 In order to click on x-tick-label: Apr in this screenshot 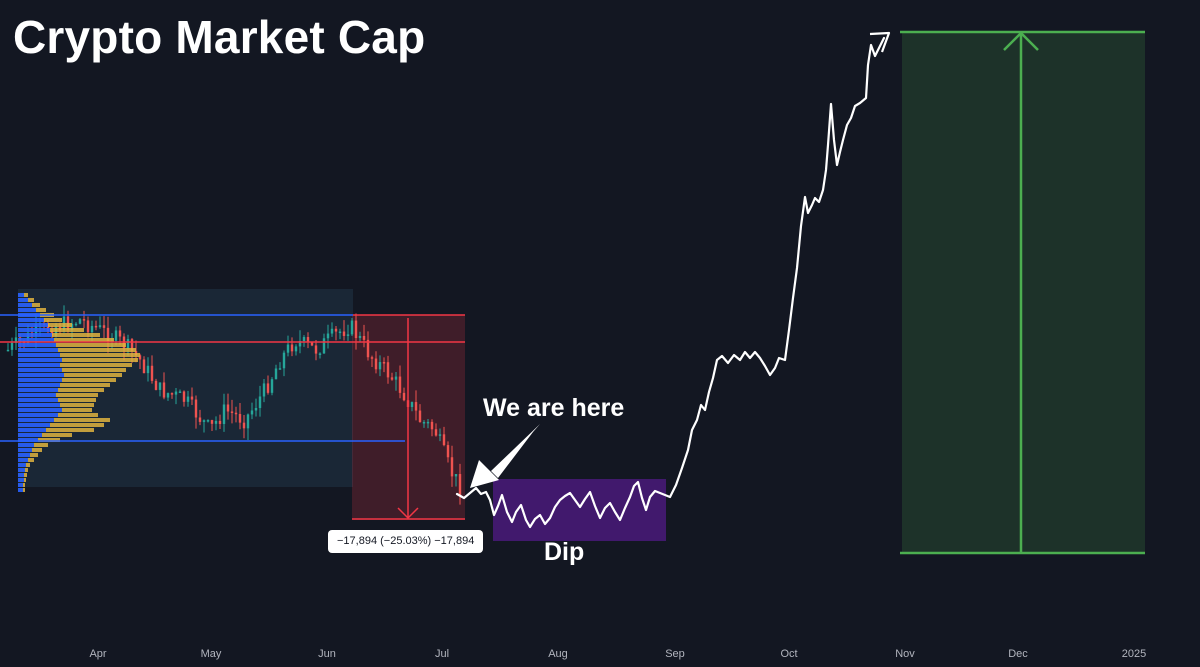, I will do `click(98, 654)`.